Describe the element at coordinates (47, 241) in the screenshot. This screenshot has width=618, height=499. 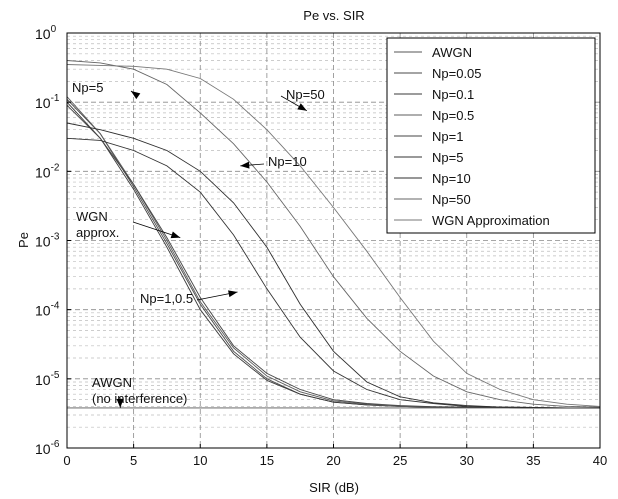
I see `y-tick-label: 10⁻³` at that location.